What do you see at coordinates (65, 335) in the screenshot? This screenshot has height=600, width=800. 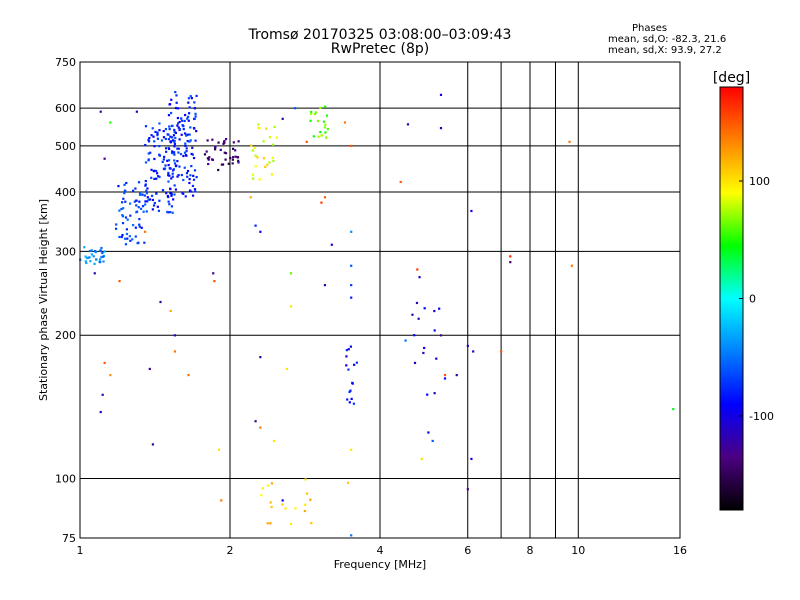 I see `y-tick-label: 200` at bounding box center [65, 335].